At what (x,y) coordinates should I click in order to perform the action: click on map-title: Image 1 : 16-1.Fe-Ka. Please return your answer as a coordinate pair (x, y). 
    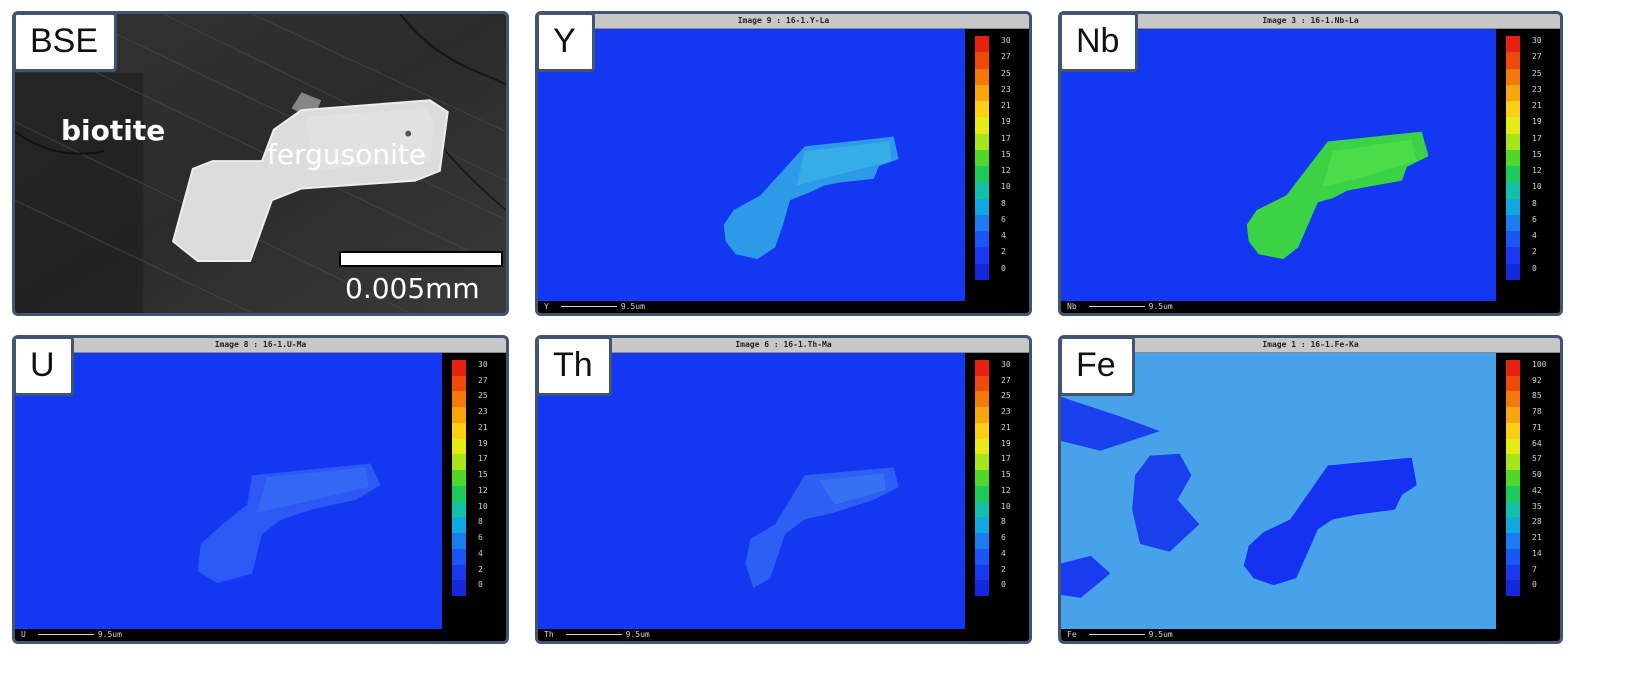
    Looking at the image, I should click on (1310, 345).